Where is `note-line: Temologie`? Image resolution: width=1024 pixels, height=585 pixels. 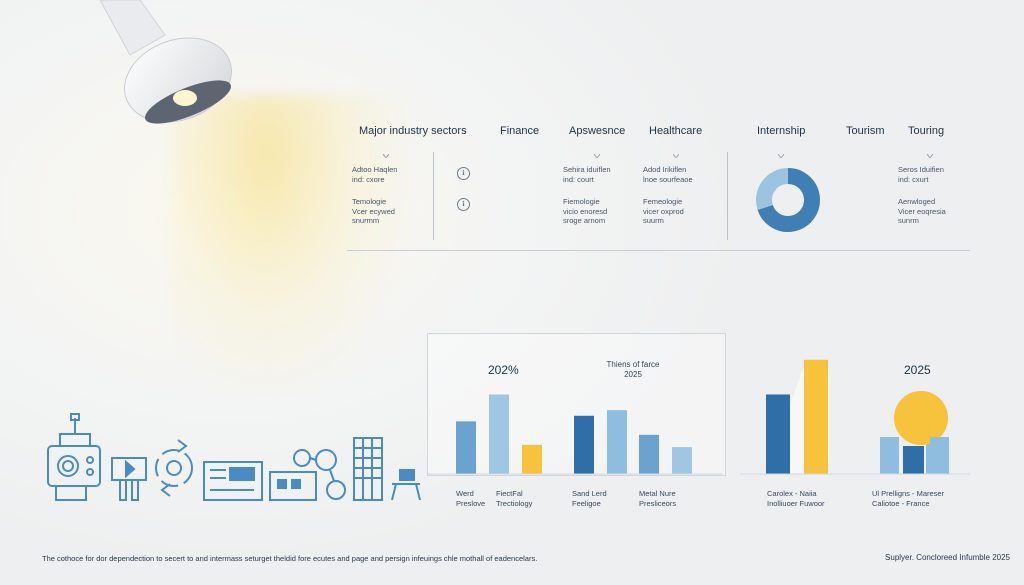
note-line: Temologie is located at coordinates (369, 201).